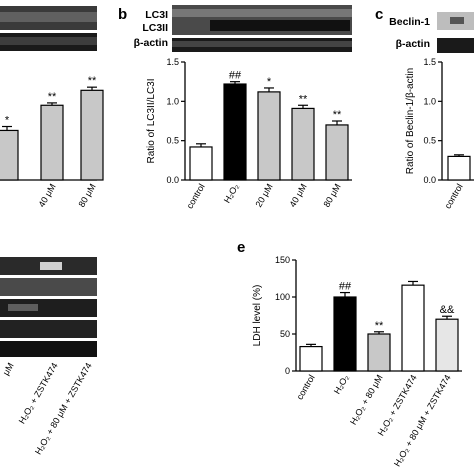 The image size is (474, 474). What do you see at coordinates (51, 266) in the screenshot?
I see `blot-d-band-1-gap` at bounding box center [51, 266].